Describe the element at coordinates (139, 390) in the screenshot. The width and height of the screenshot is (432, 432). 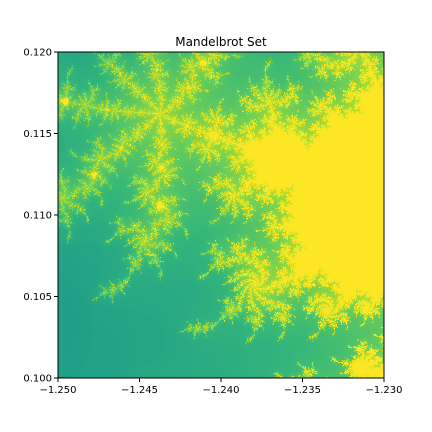
I see `x-tick-label: −1.245` at that location.